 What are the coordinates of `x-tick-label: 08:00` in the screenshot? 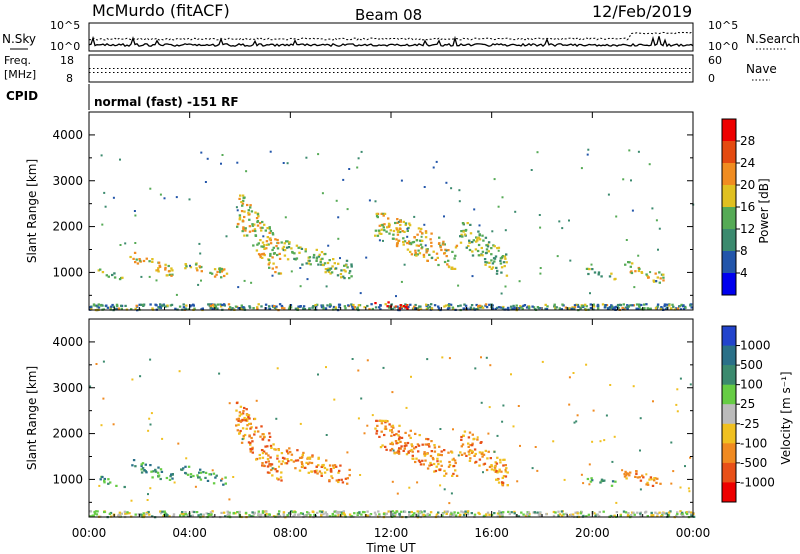 It's located at (290, 533).